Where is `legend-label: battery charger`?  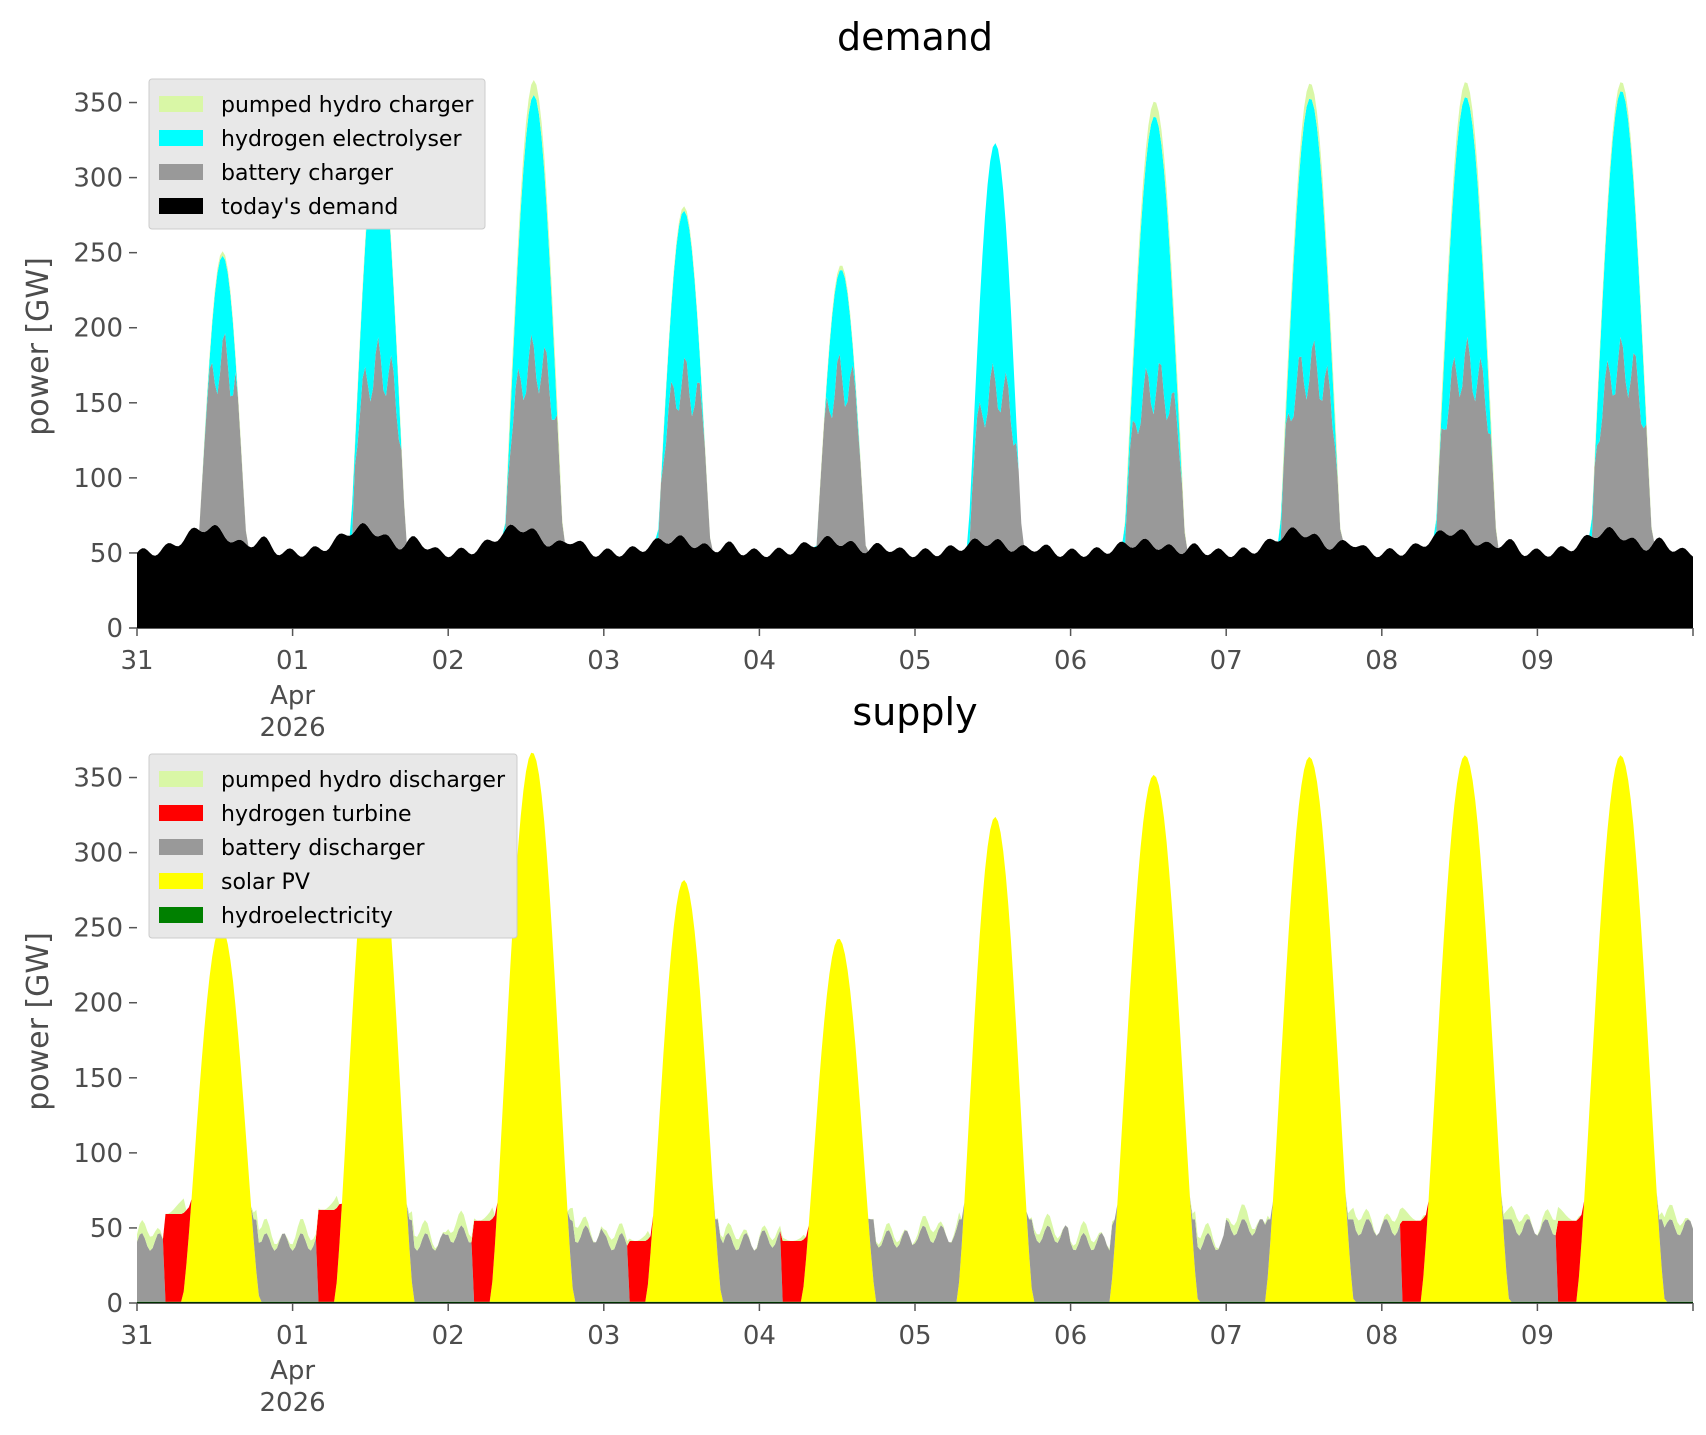 legend-label: battery charger is located at coordinates (307, 173).